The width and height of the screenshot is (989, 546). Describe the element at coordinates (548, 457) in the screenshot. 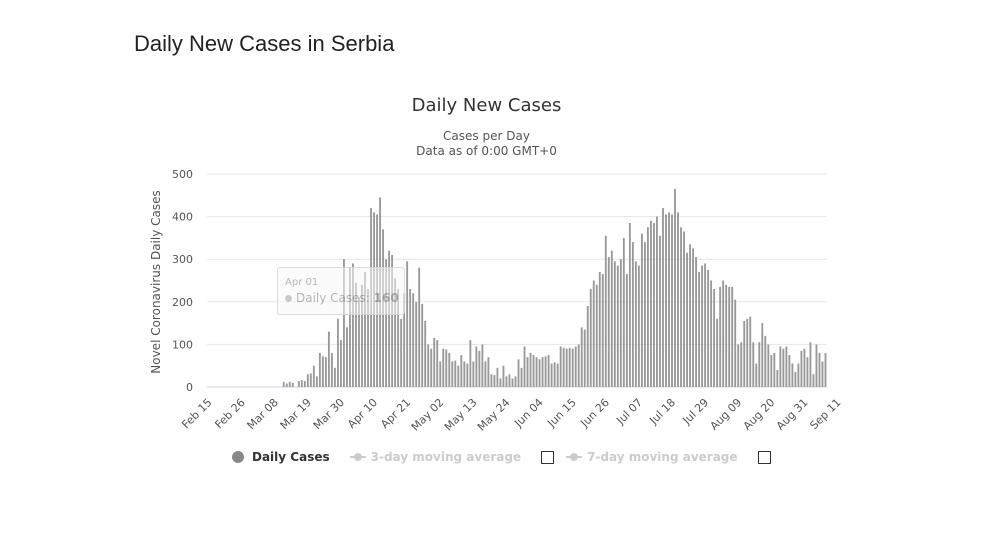

I see `checkbox-3day-average` at that location.